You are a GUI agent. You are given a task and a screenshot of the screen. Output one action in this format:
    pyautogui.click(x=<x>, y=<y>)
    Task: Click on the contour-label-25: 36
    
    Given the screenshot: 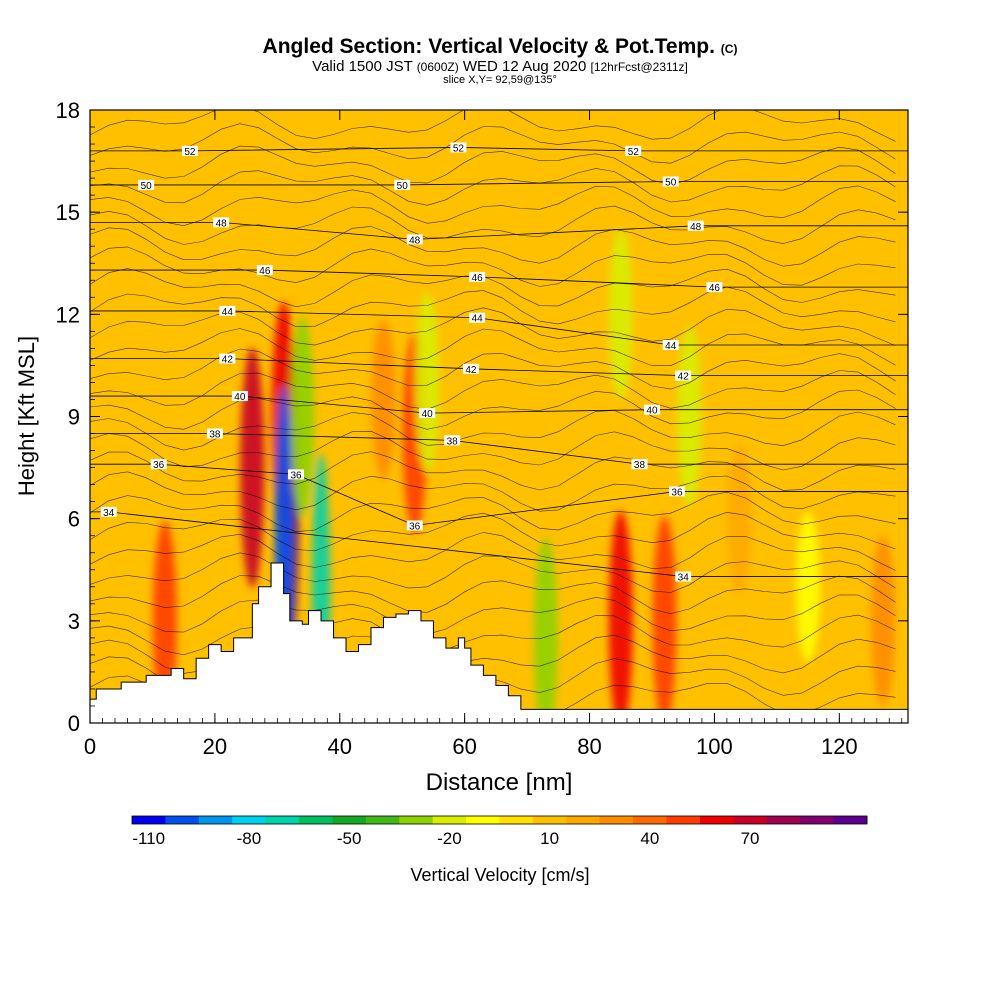 What is the action you would take?
    pyautogui.click(x=296, y=475)
    